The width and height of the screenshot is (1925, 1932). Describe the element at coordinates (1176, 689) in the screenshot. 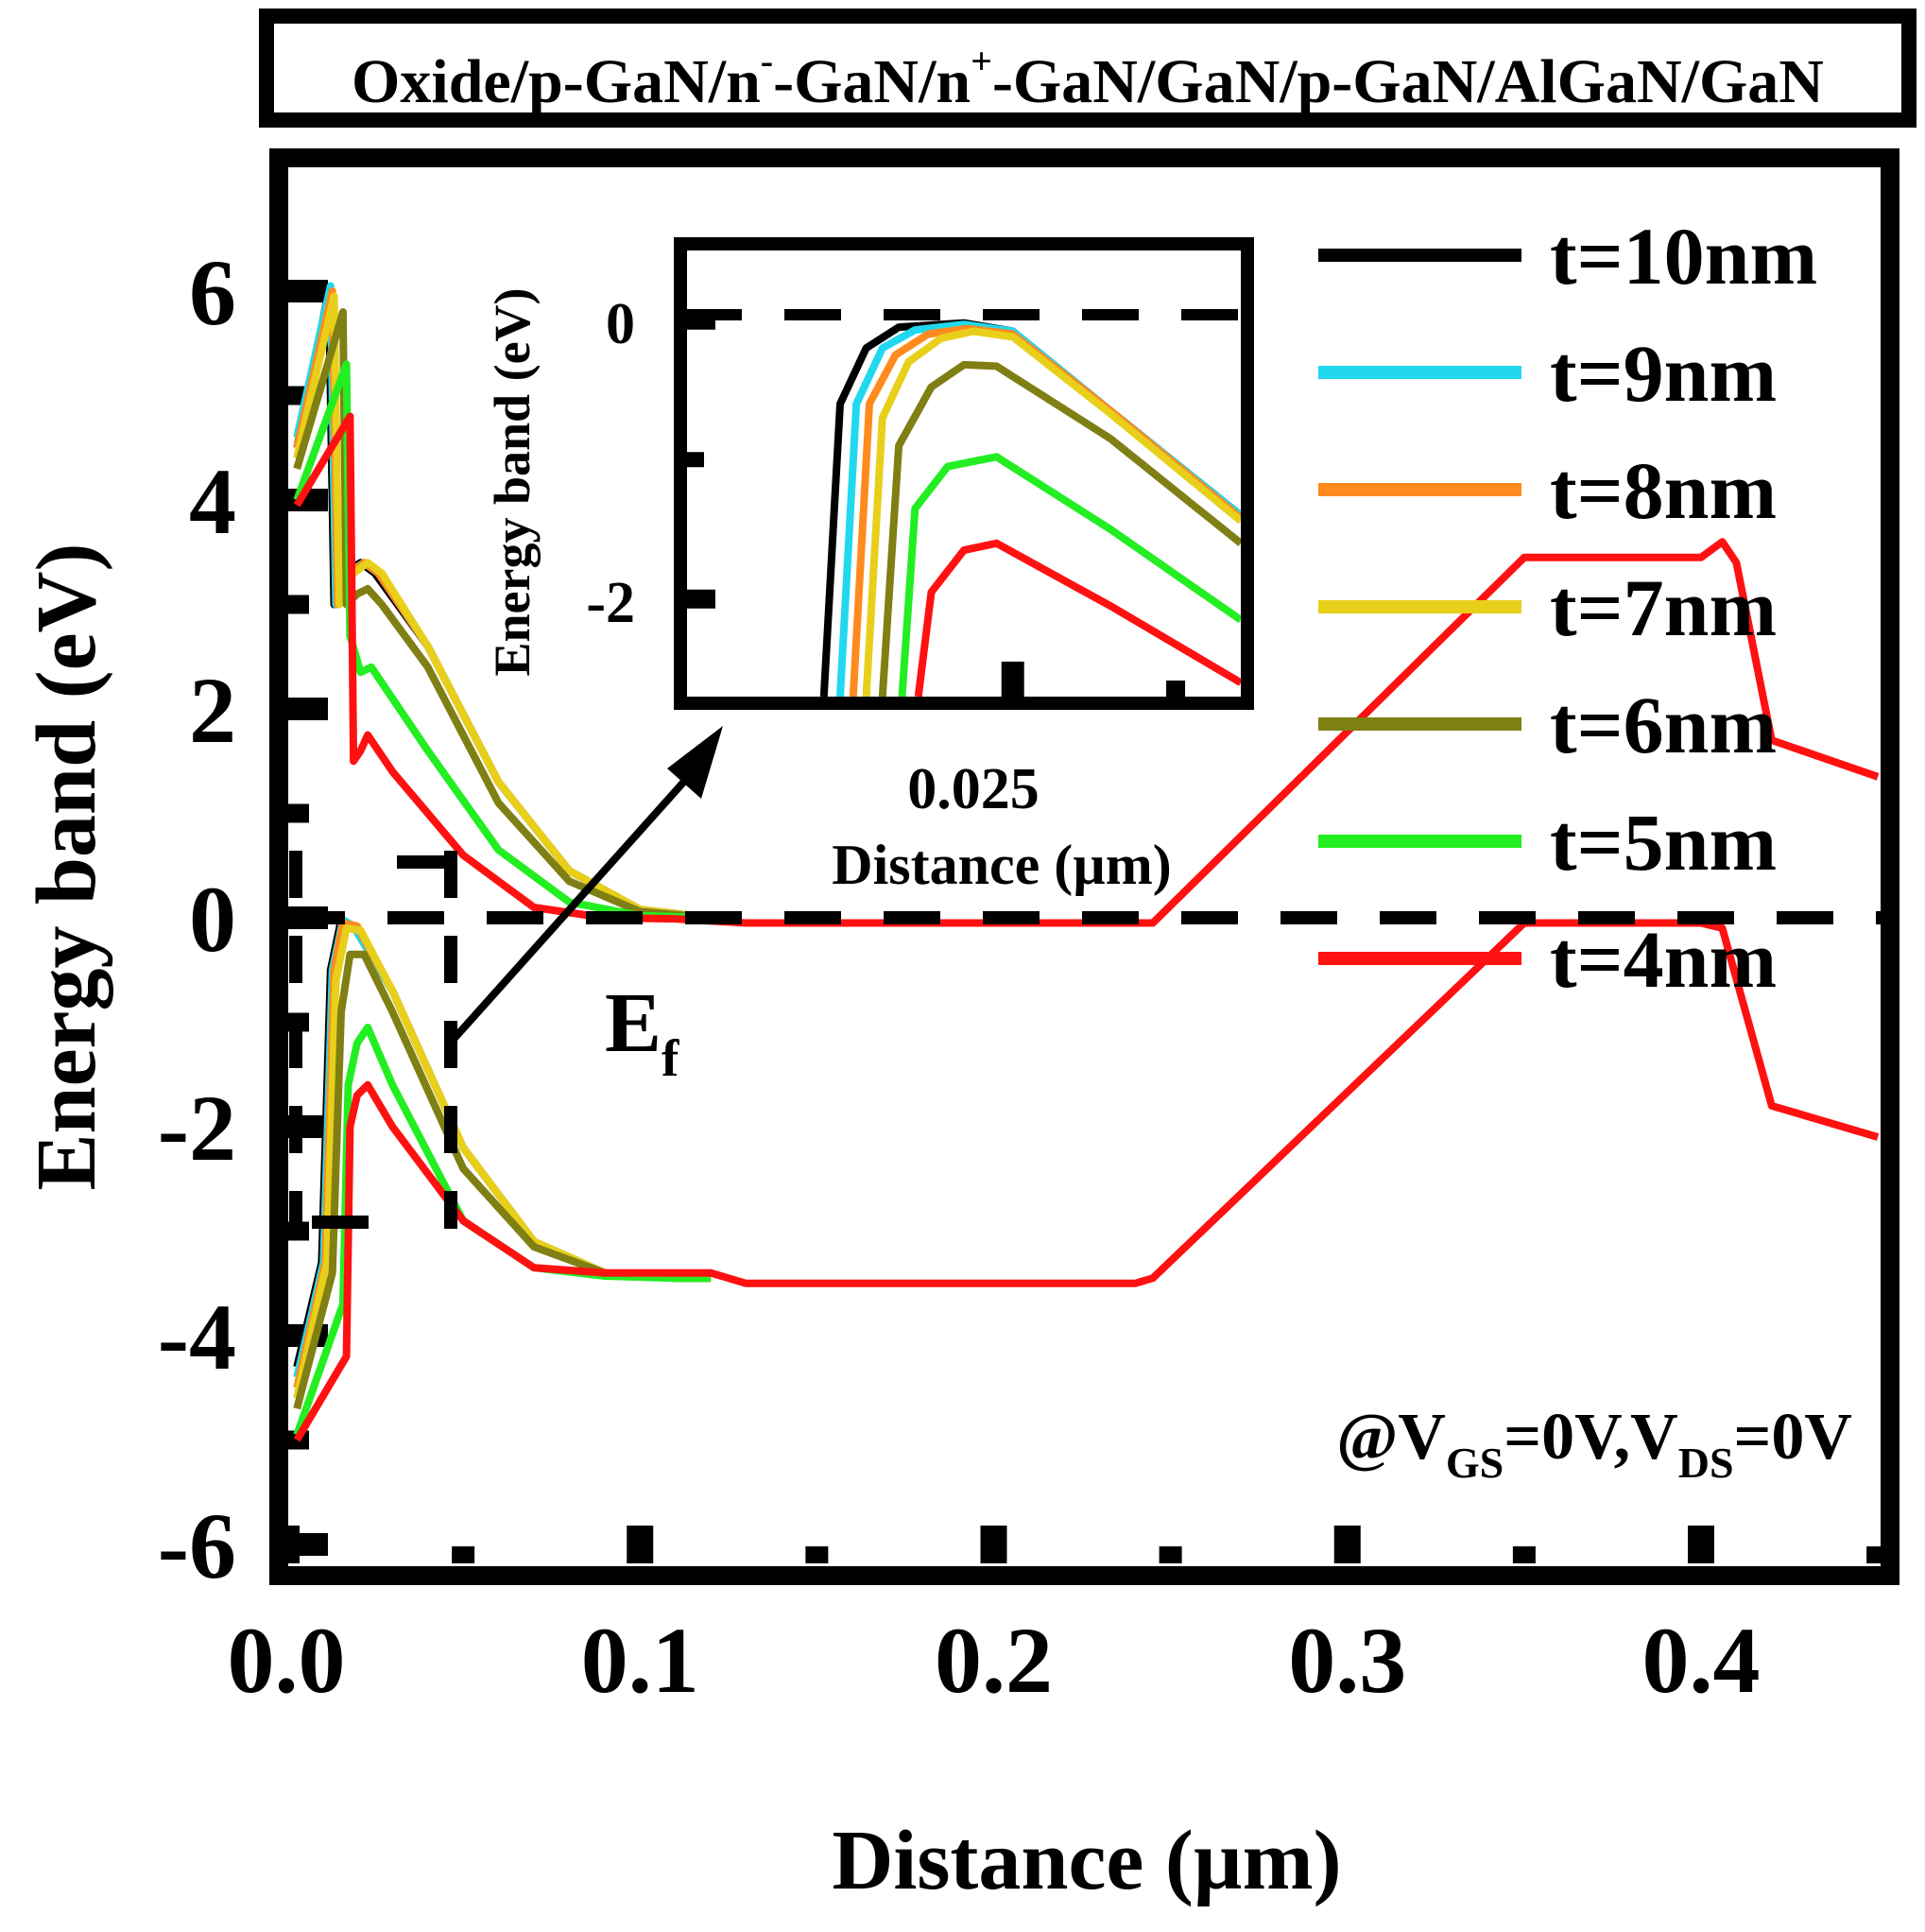

I see `inset-x-minor-tick` at that location.